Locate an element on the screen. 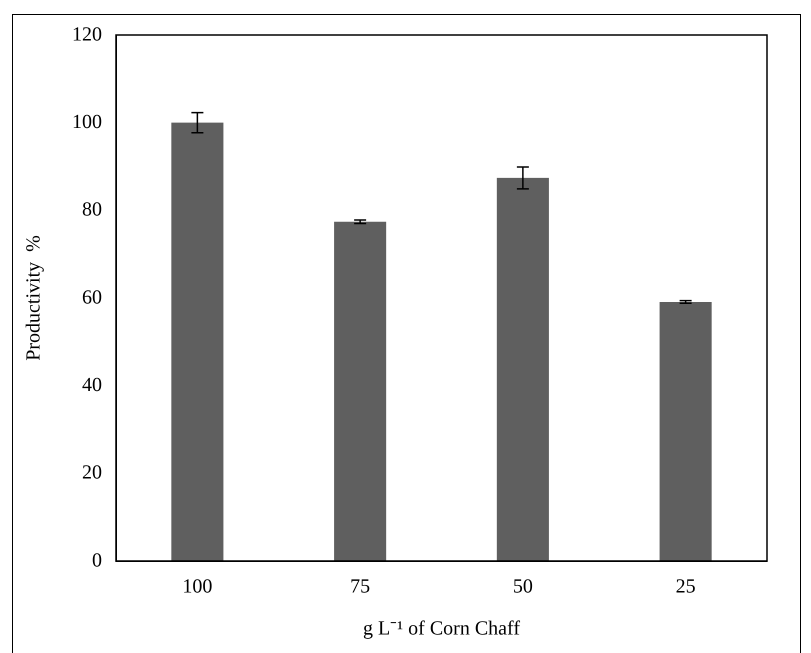  y-axis-title: Productivity % is located at coordinates (33, 298).